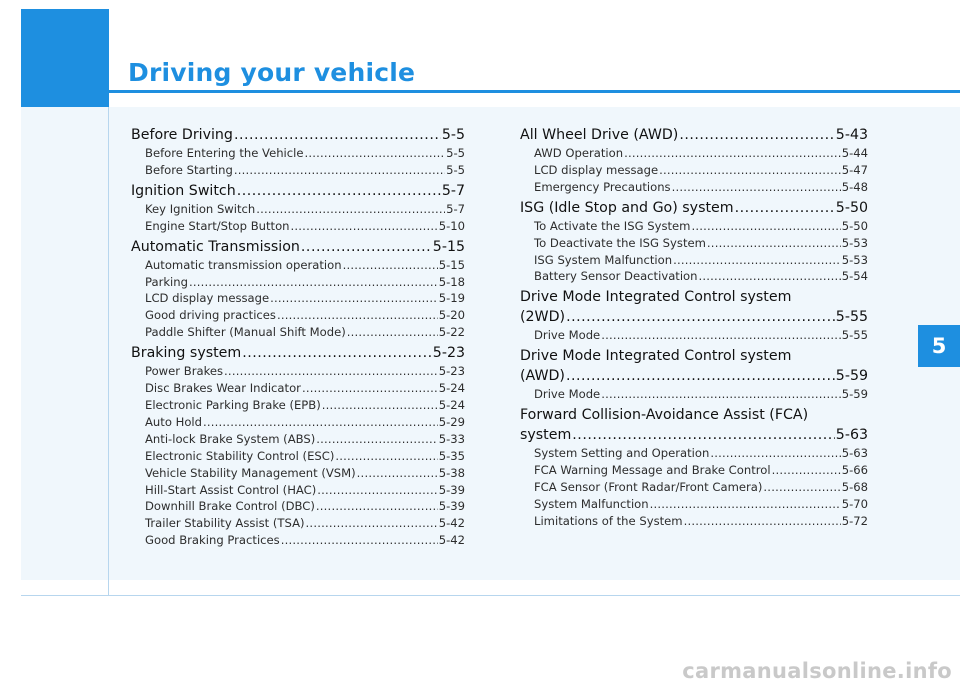  What do you see at coordinates (298, 135) in the screenshot?
I see `section-heading: Before Driving 5-5` at bounding box center [298, 135].